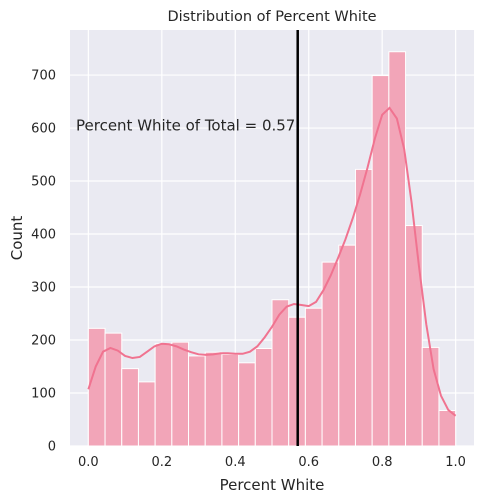 Image resolution: width=484 pixels, height=504 pixels. What do you see at coordinates (235, 462) in the screenshot?
I see `x-tick-label: 0.4` at bounding box center [235, 462].